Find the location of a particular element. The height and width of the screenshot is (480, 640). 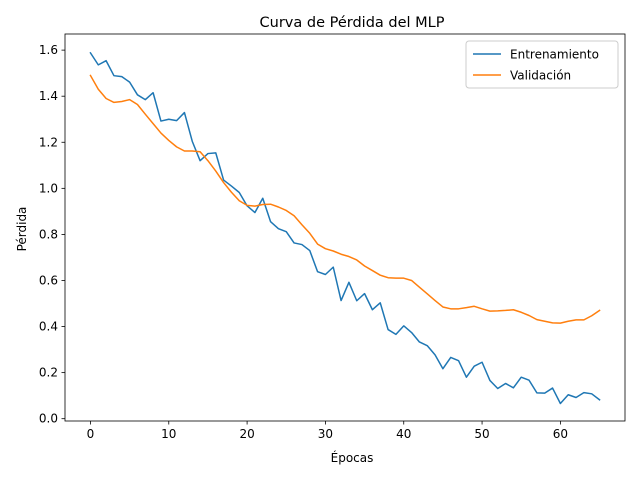

x-tick-label: 0 is located at coordinates (91, 434).